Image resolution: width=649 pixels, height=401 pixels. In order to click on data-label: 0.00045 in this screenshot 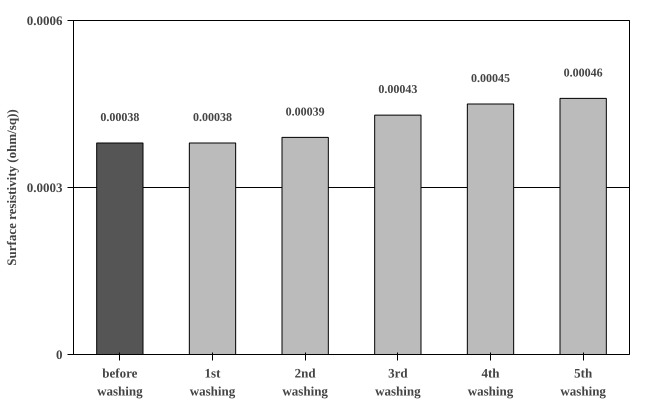, I will do `click(490, 78)`.